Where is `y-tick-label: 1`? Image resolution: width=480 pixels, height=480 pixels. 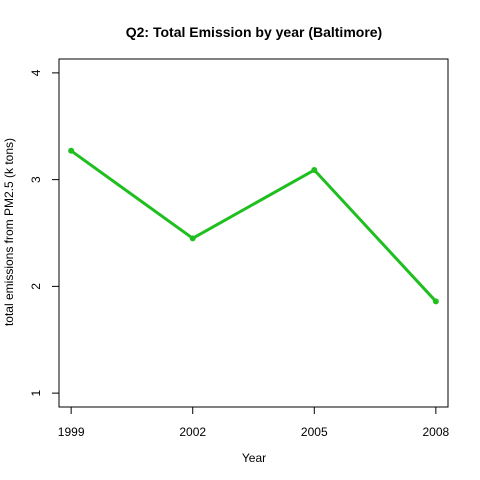
y-tick-label: 1 is located at coordinates (36, 392).